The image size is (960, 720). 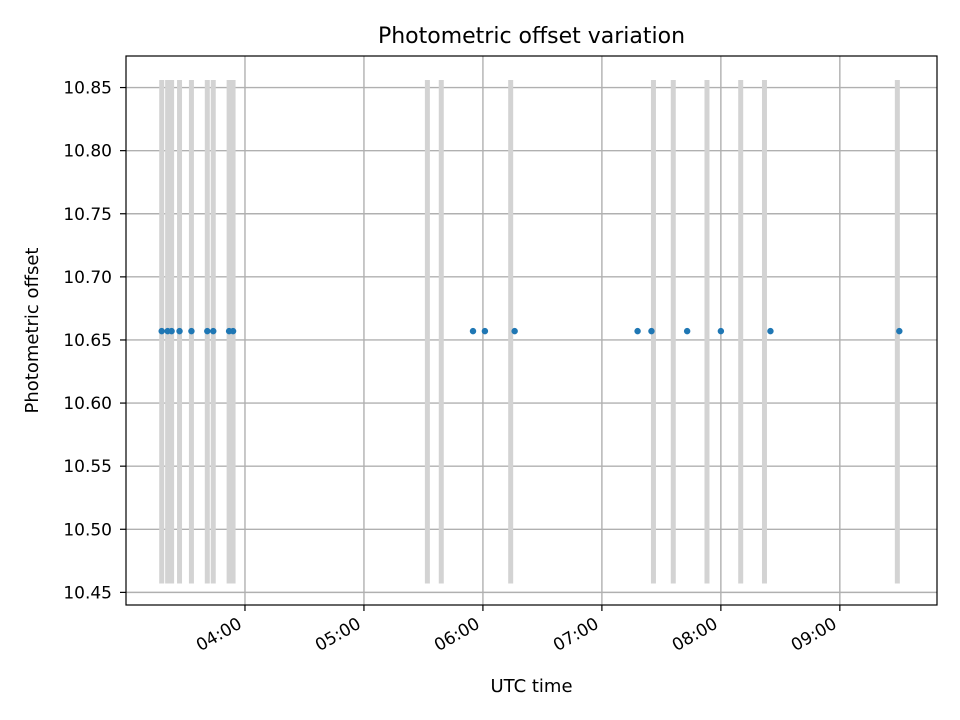 What do you see at coordinates (87, 404) in the screenshot?
I see `y-tick-label: 10.60` at bounding box center [87, 404].